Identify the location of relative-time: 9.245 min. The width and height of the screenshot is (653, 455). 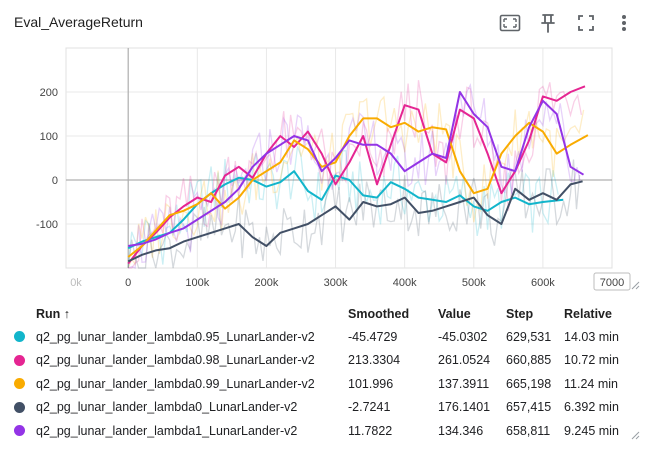
(591, 430).